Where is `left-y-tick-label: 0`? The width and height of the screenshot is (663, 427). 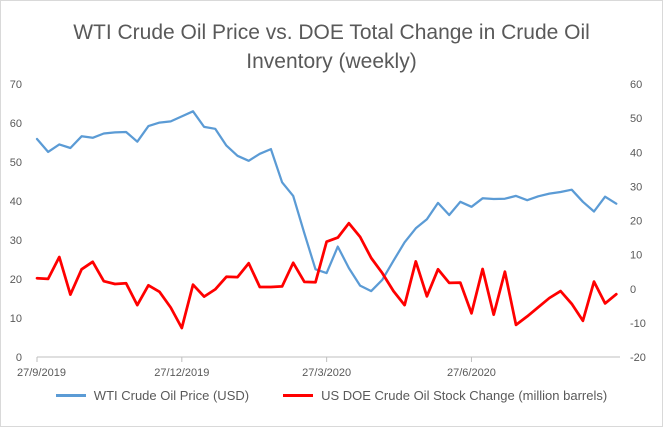 left-y-tick-label: 0 is located at coordinates (19, 358).